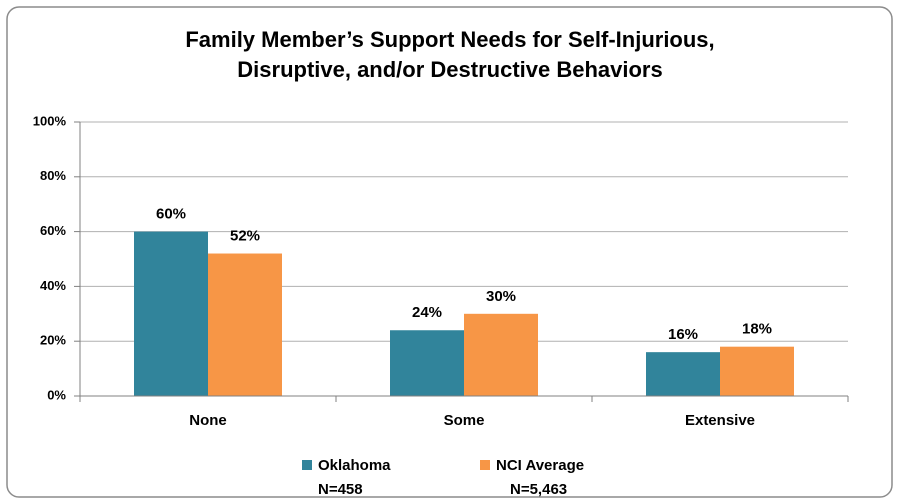 Image resolution: width=900 pixels, height=503 pixels. Describe the element at coordinates (53, 285) in the screenshot. I see `y-tick-label: 40%` at that location.